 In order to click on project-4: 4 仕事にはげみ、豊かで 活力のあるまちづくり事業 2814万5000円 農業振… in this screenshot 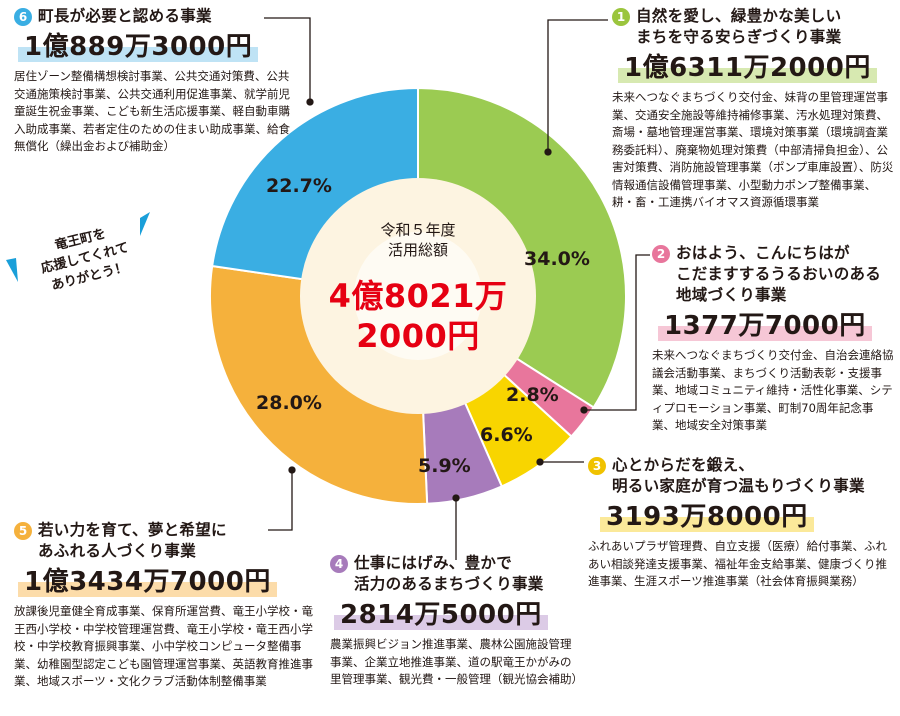, I will do `click(456, 621)`.